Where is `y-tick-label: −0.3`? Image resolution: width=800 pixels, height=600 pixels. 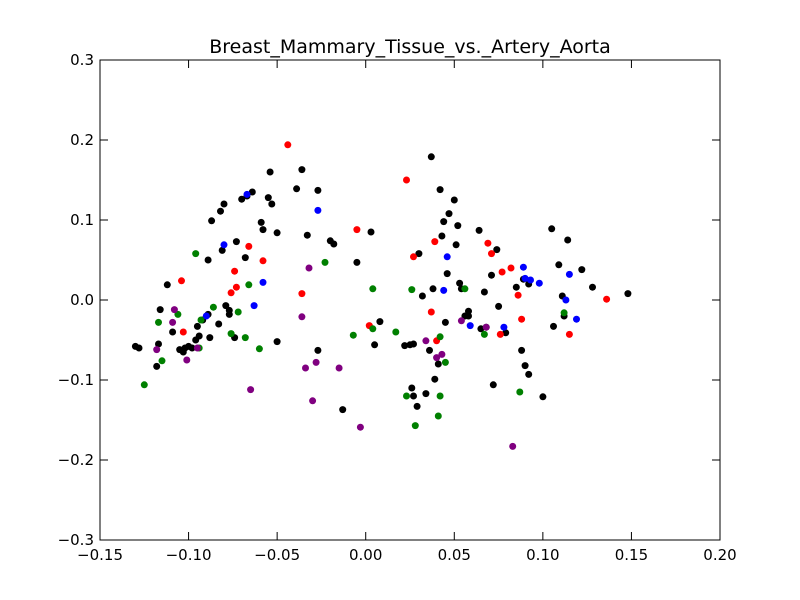 y-tick-label: −0.3 is located at coordinates (76, 540).